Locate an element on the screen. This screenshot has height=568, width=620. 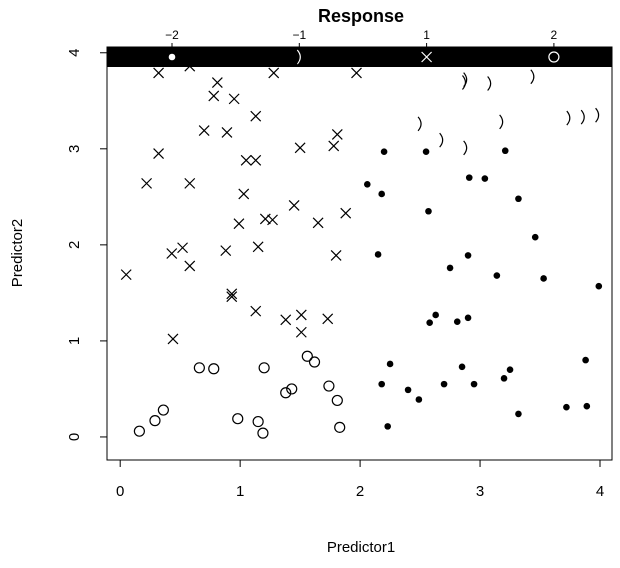
legend-label: −1 is located at coordinates (299, 35).